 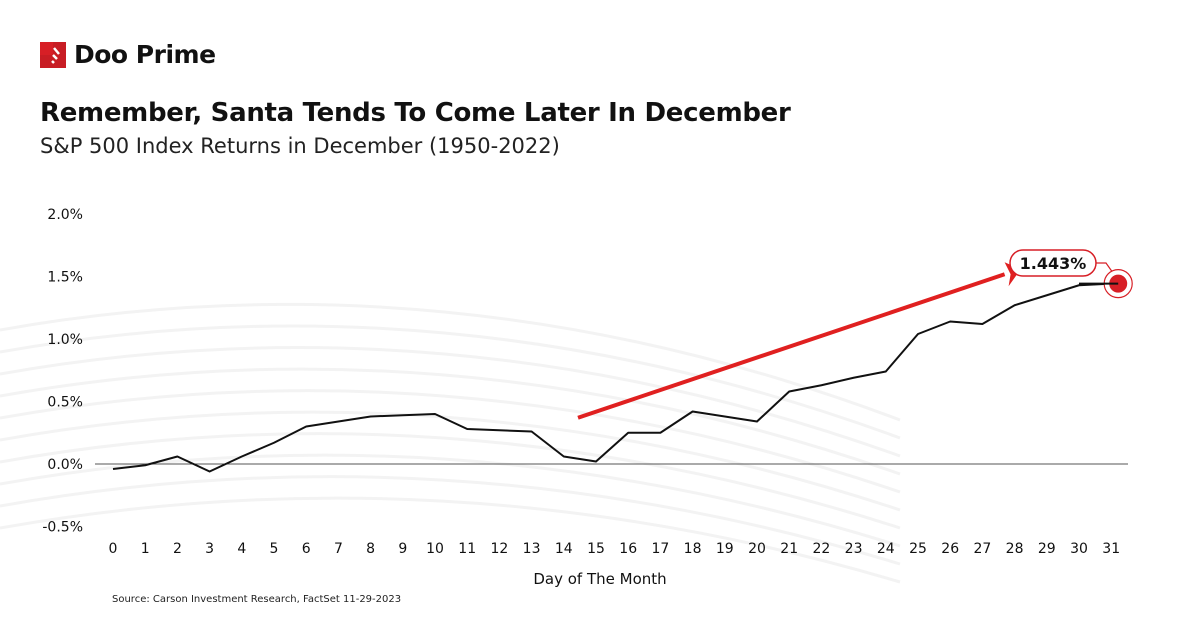 What do you see at coordinates (599, 579) in the screenshot?
I see `x-axis-label: Day of The Month` at bounding box center [599, 579].